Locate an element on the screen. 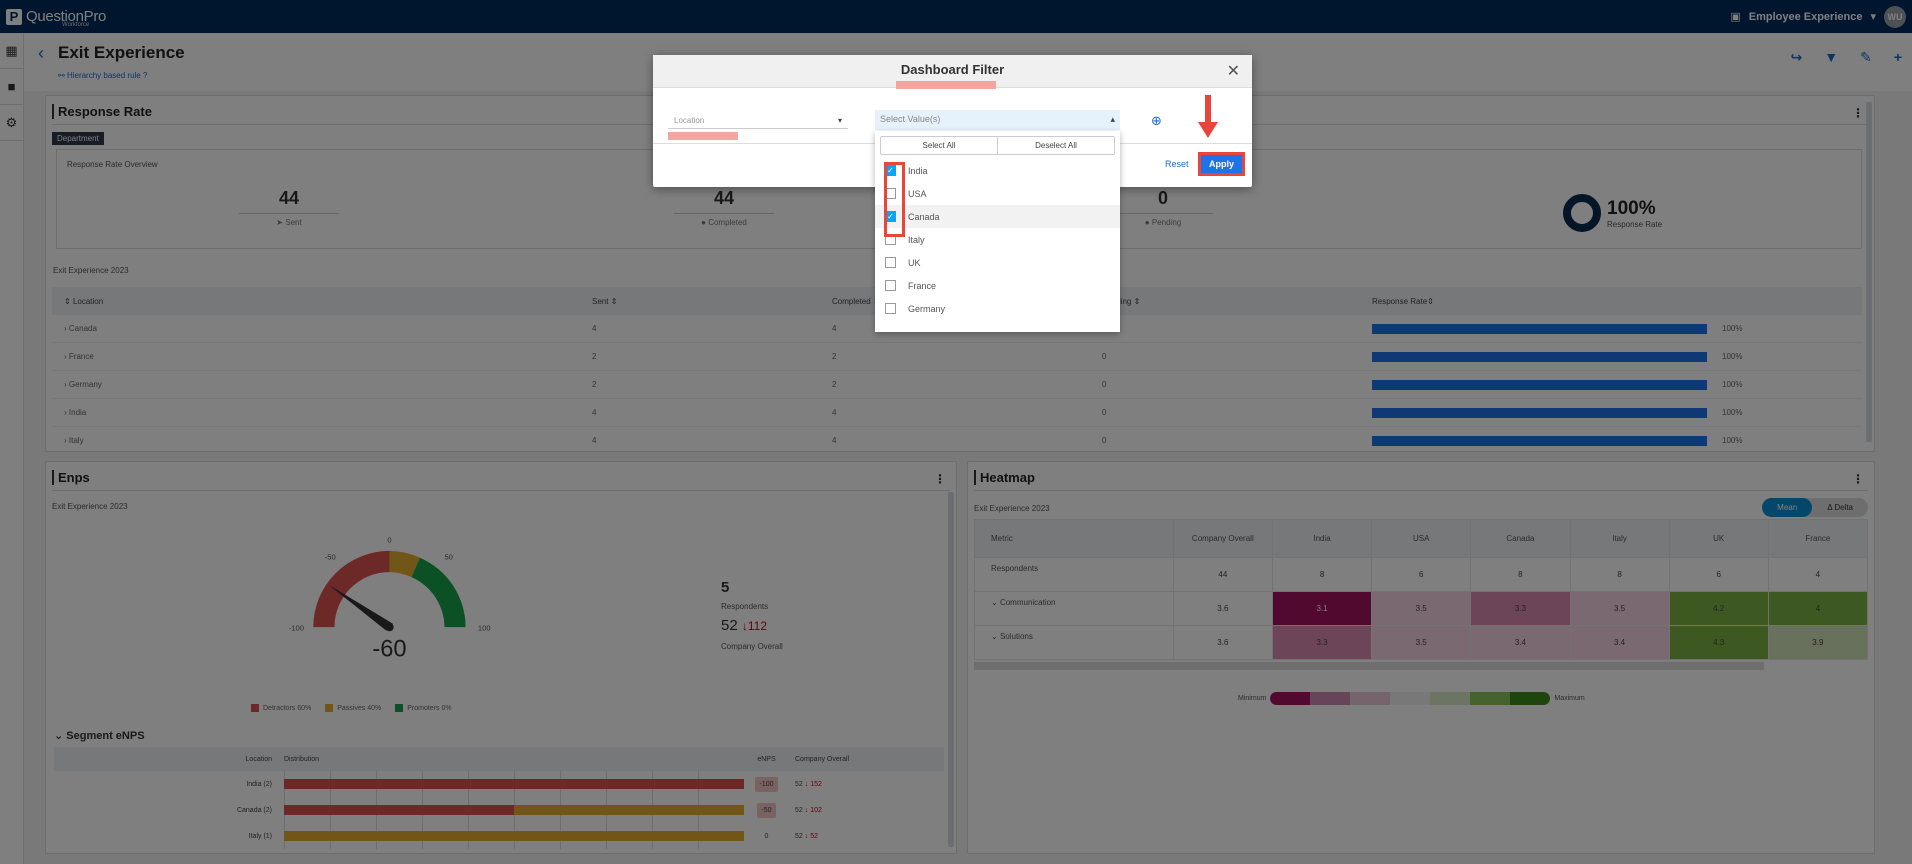  annotation-arrowhead is located at coordinates (1208, 130).